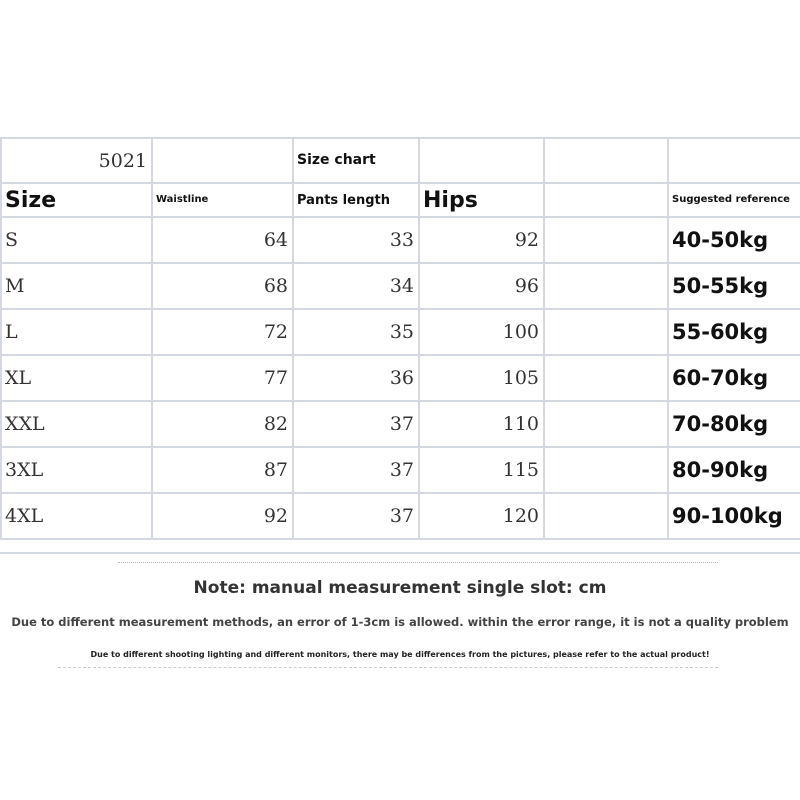 Image resolution: width=800 pixels, height=800 pixels. I want to click on table-row: S 64 33 92 40-50kg, so click(400, 240).